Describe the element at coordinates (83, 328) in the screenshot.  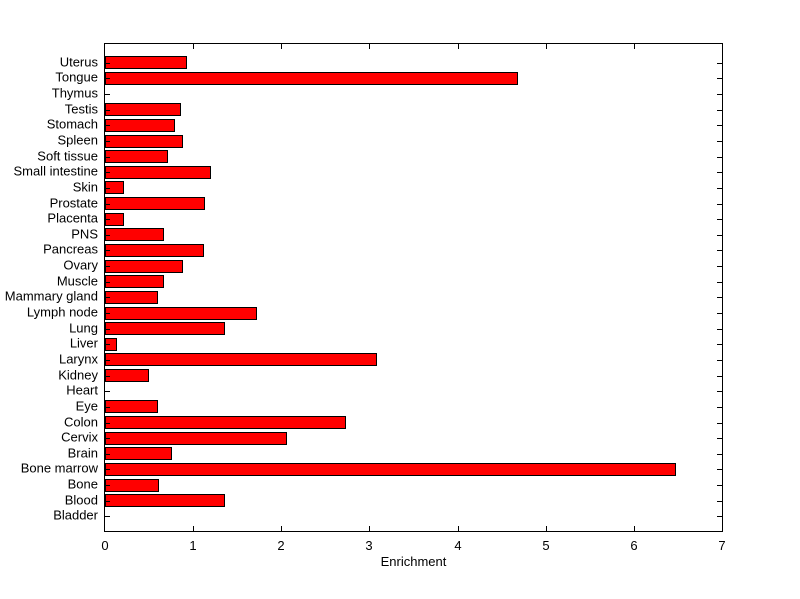
I see `category-label: Lung` at that location.